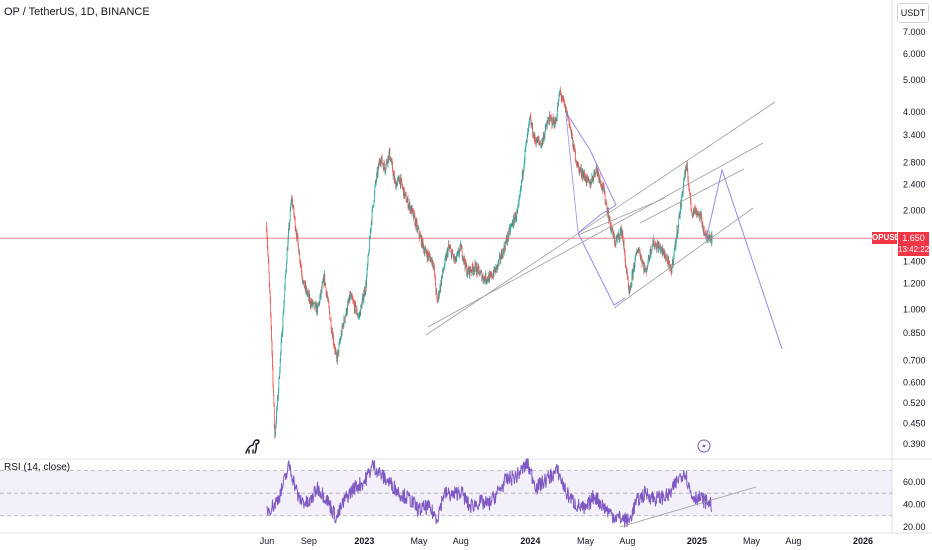 Image resolution: width=932 pixels, height=550 pixels. What do you see at coordinates (586, 541) in the screenshot?
I see `time-tick-label: May` at bounding box center [586, 541].